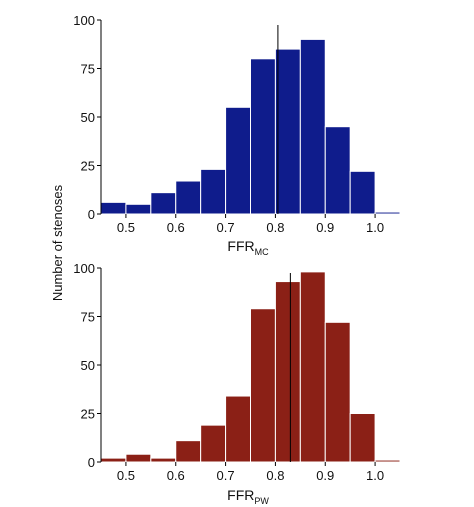  I want to click on y-axis-label: Number of stenoses, so click(57, 242).